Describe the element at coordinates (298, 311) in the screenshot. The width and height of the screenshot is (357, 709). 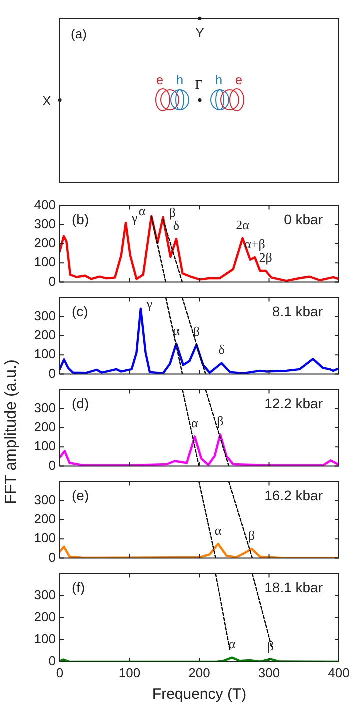
I see `annotation: 8.1 kbar` at that location.